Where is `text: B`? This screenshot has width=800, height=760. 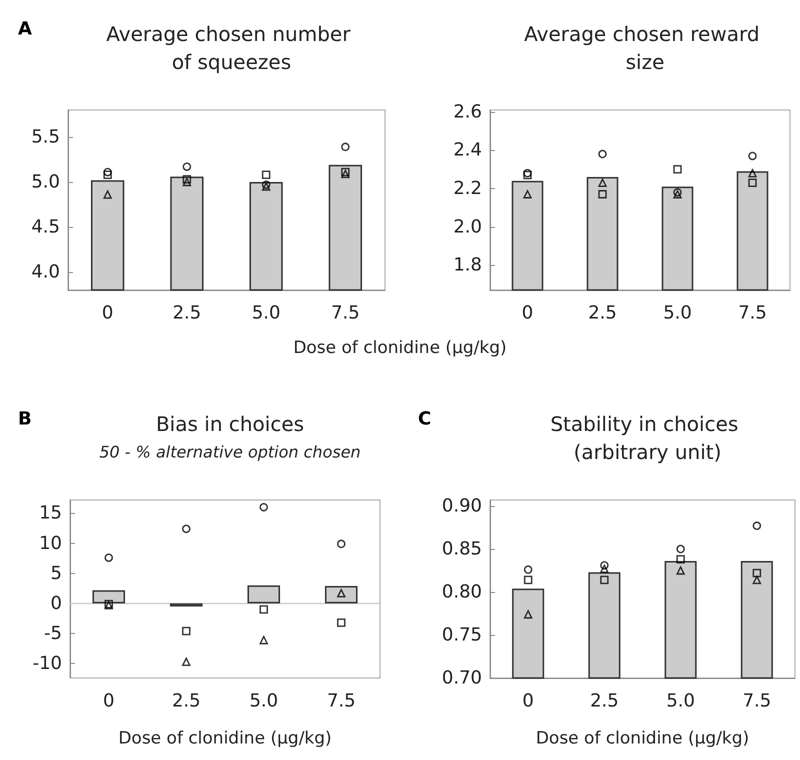
text: B is located at coordinates (25, 419).